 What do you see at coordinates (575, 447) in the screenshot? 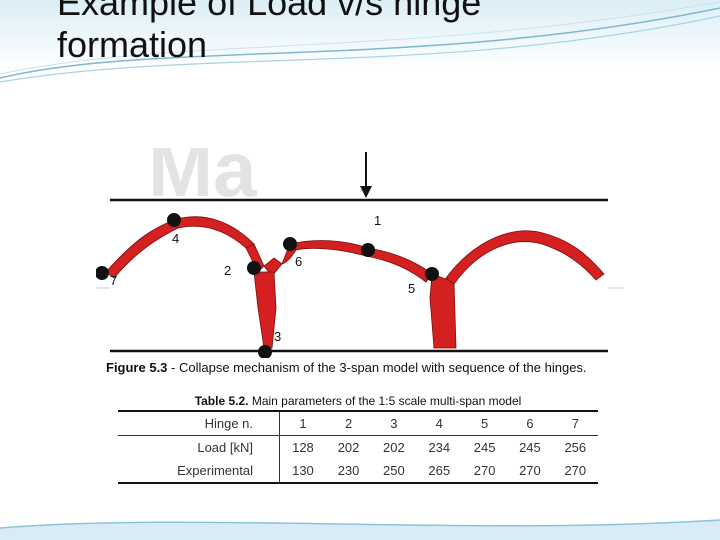
I see `table-cell: 256` at bounding box center [575, 447].